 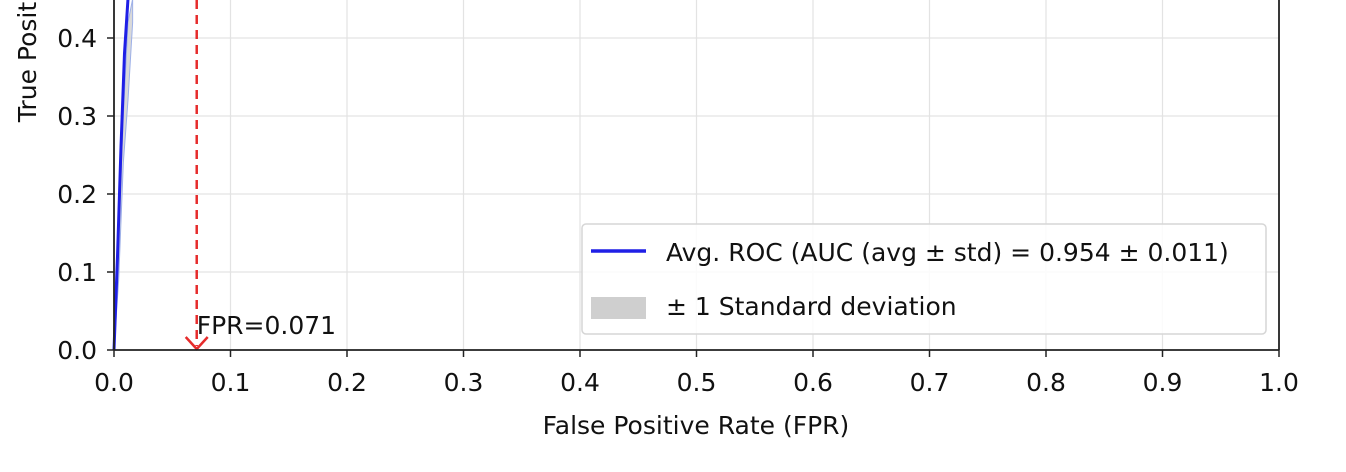 I want to click on y-tick-label: 0.3, so click(x=77, y=116).